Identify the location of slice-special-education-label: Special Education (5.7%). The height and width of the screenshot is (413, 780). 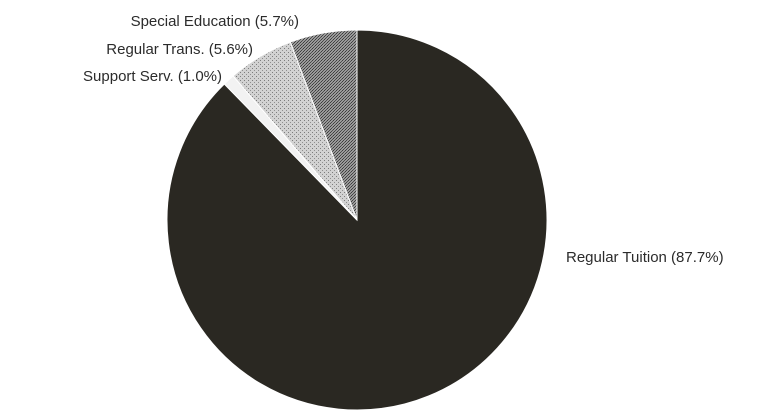
(215, 21).